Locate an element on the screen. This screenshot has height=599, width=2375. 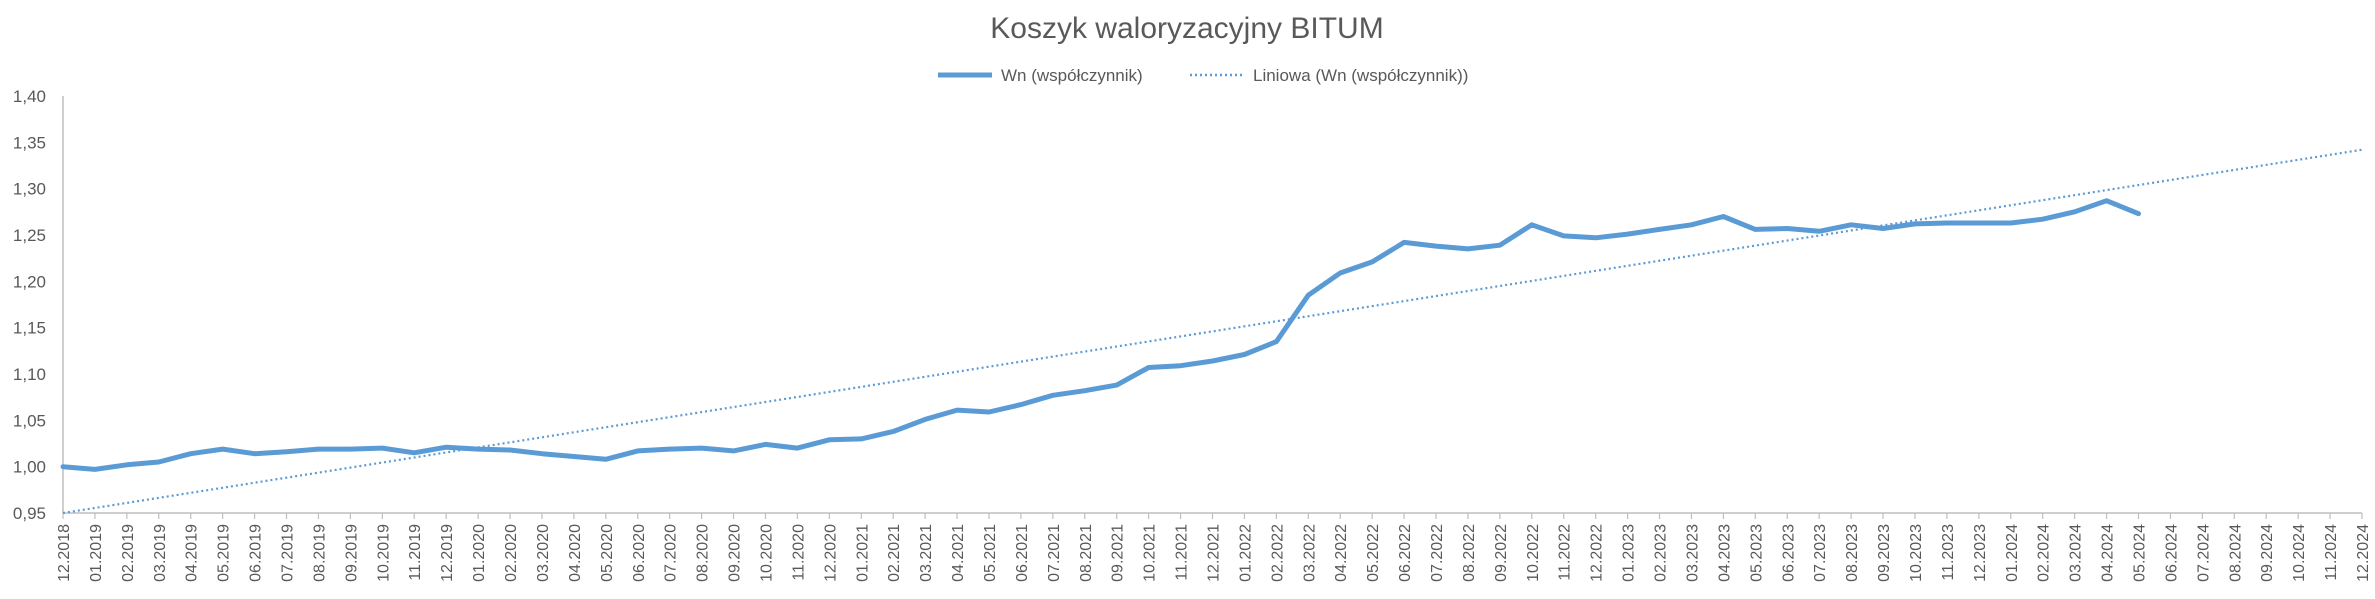
x-tick-label: 03.2023 is located at coordinates (1692, 553).